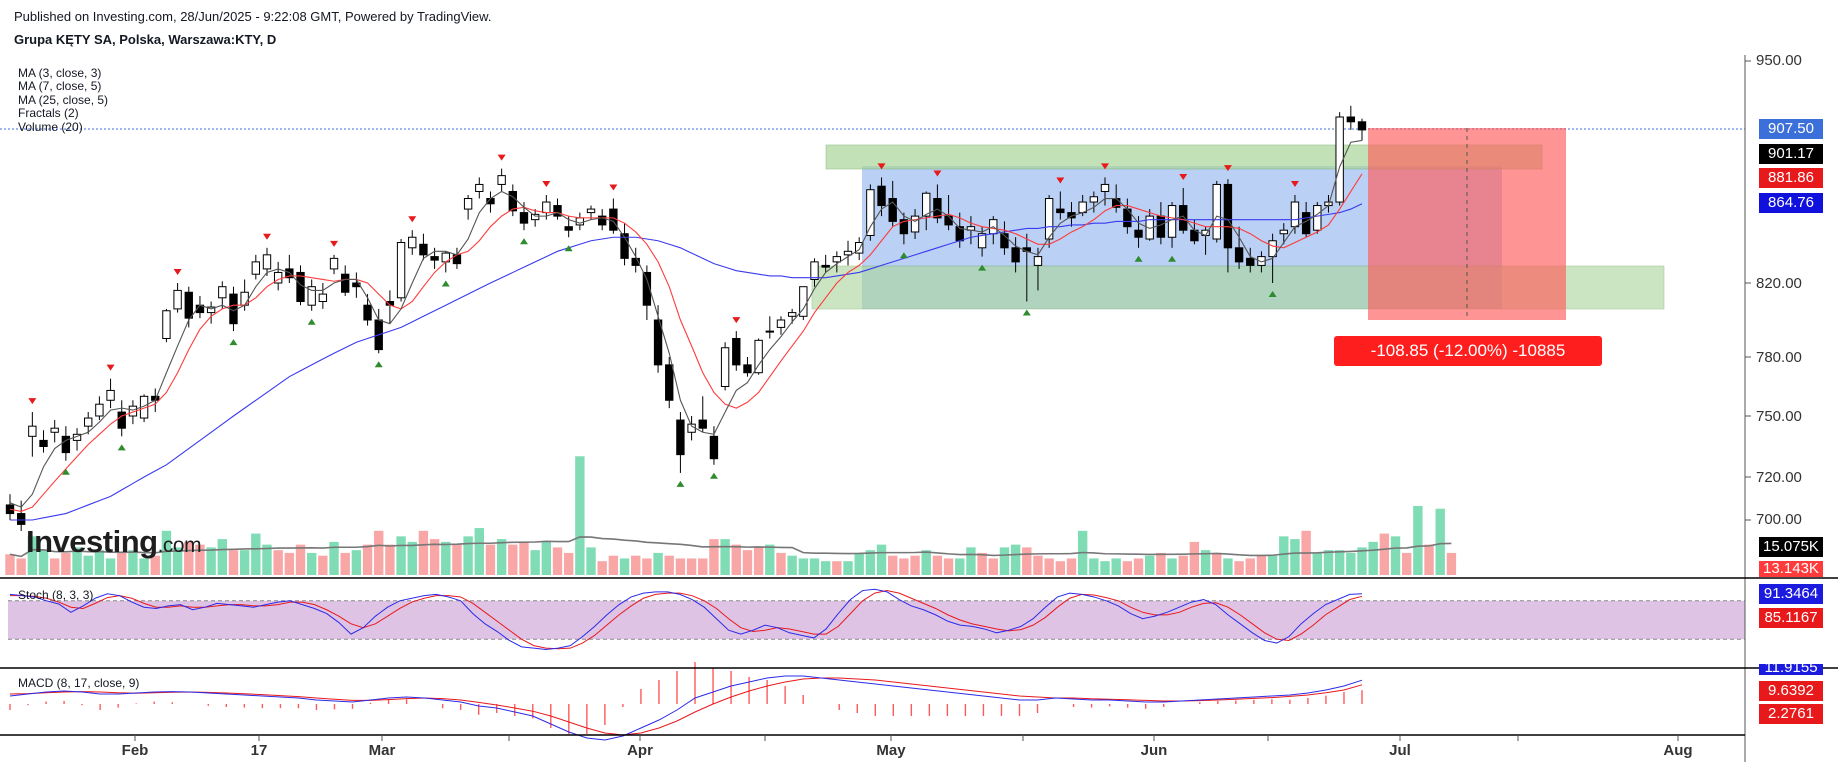 This screenshot has height=768, width=1838. I want to click on legend-ma25: MA (25, close, 5), so click(63, 100).